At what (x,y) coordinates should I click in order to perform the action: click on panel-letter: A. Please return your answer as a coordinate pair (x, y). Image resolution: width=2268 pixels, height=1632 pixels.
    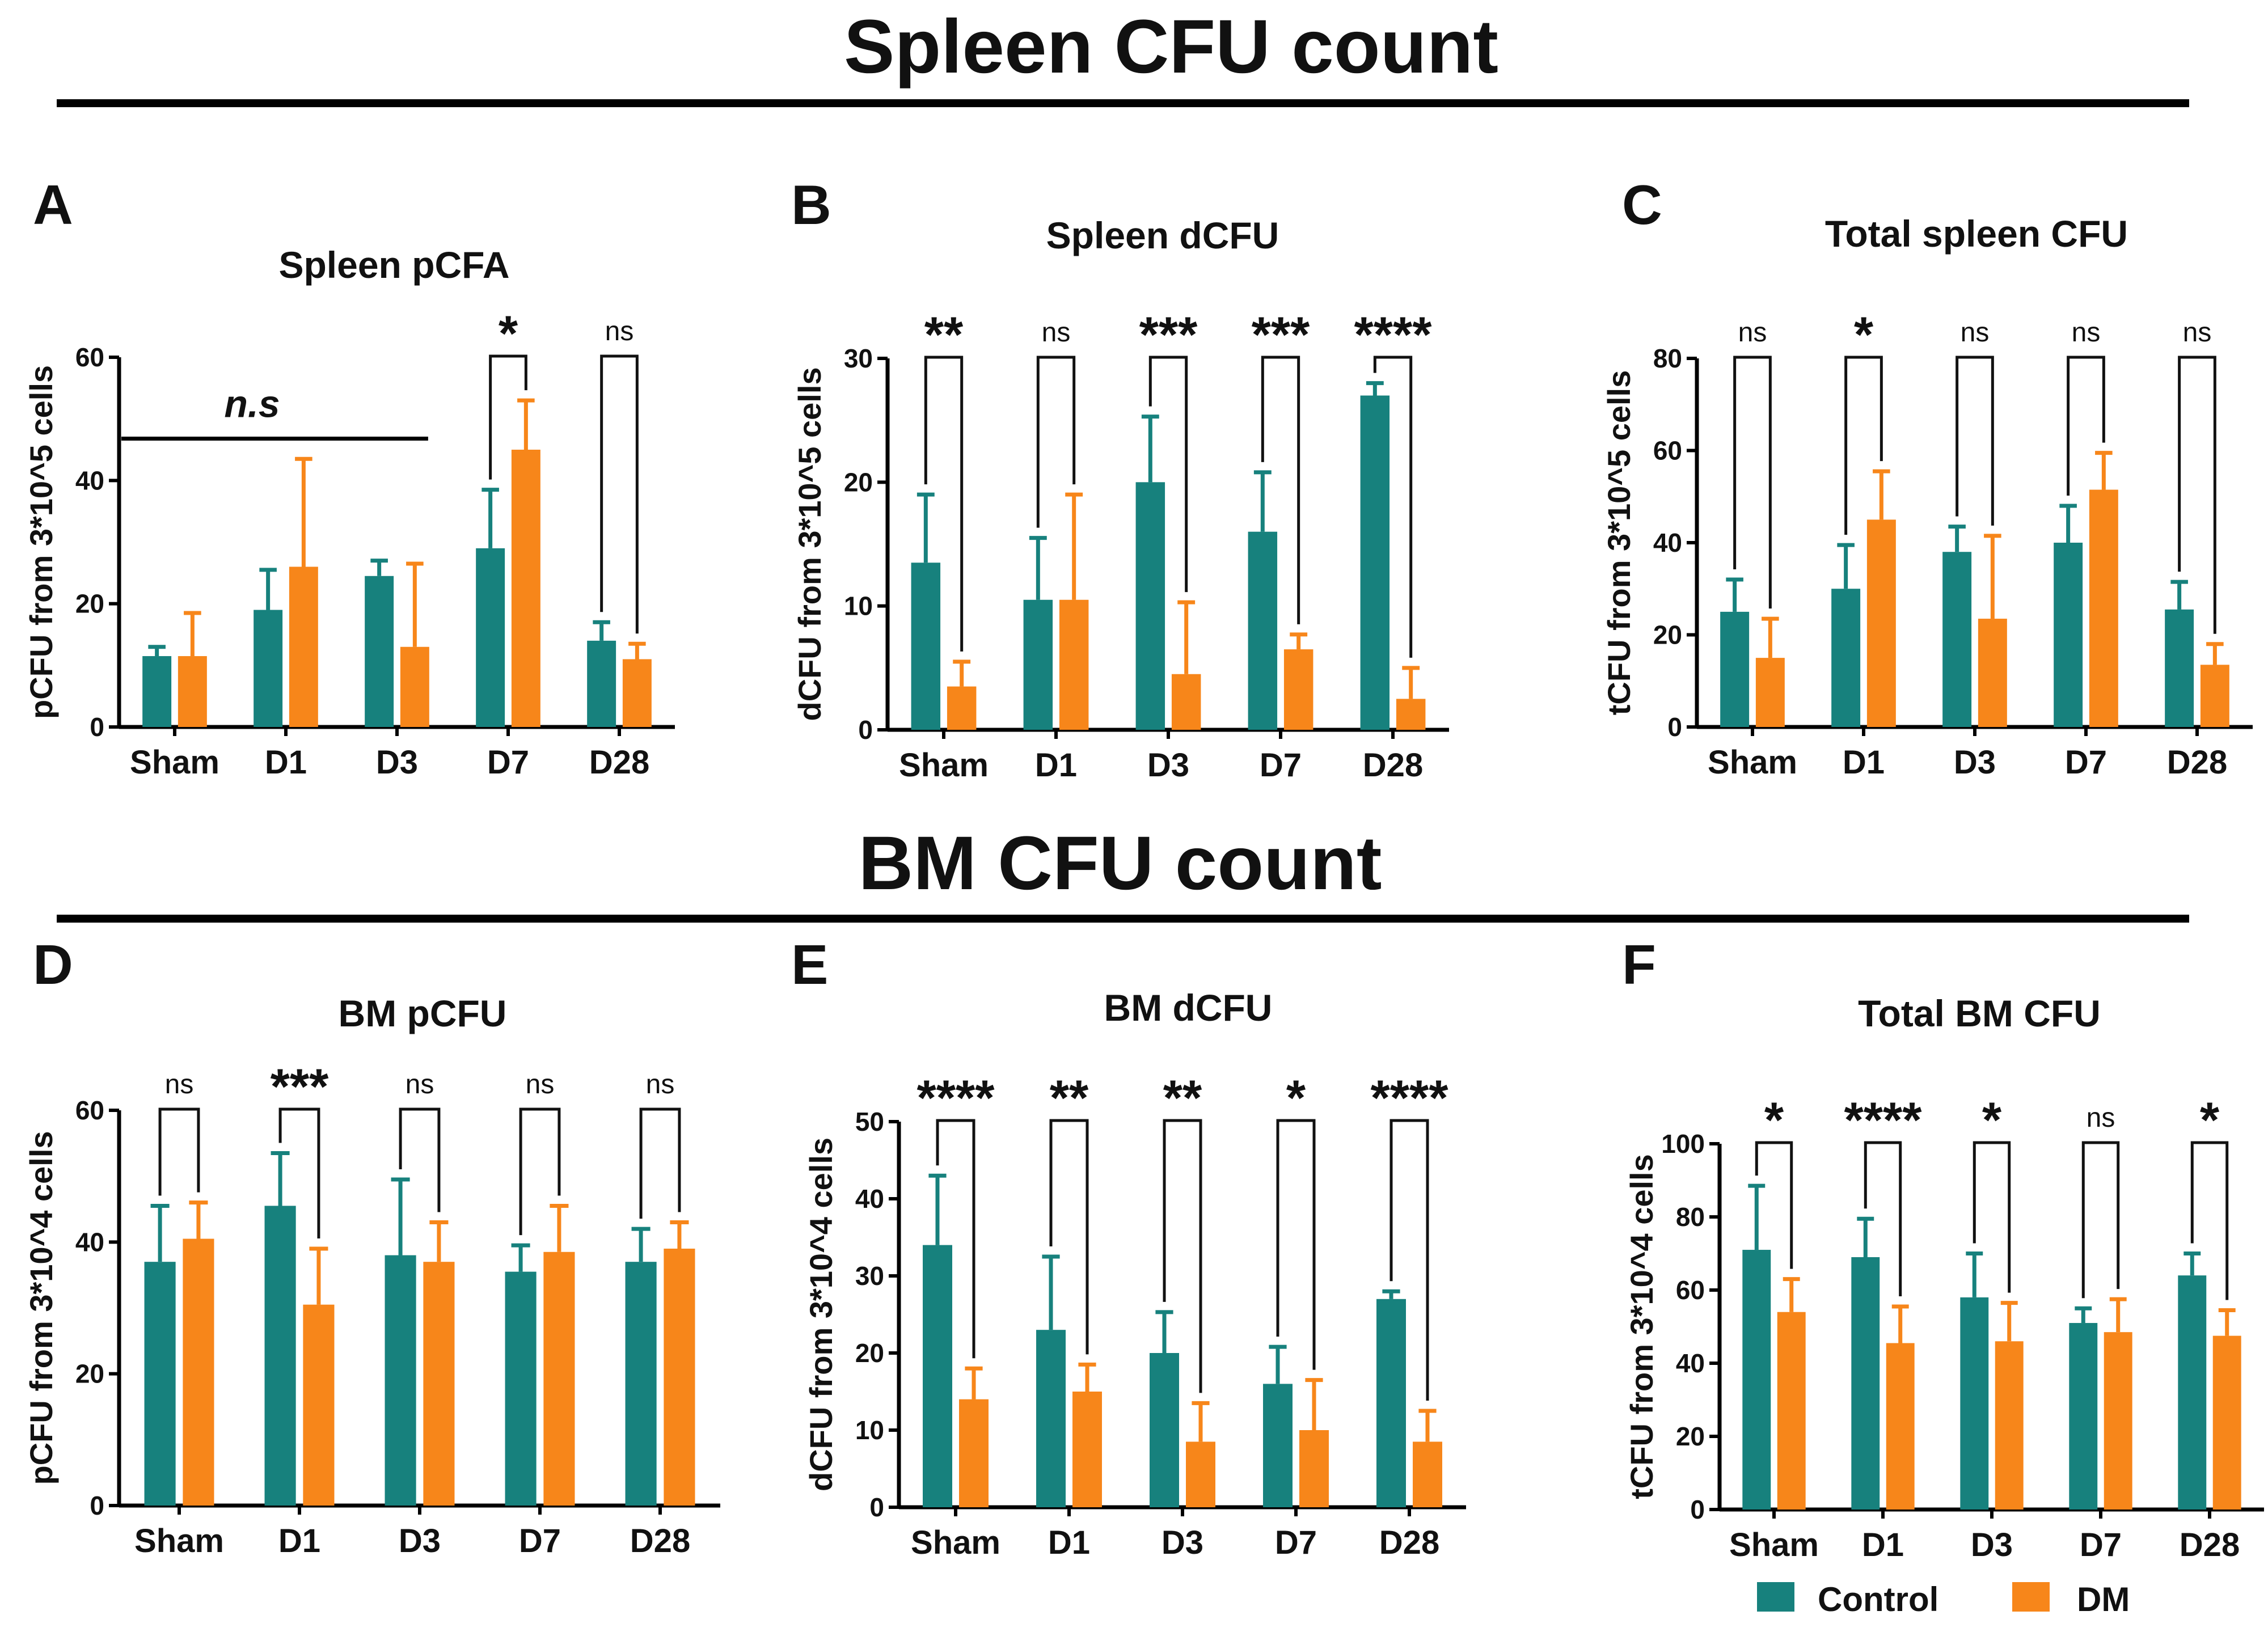
    Looking at the image, I should click on (53, 205).